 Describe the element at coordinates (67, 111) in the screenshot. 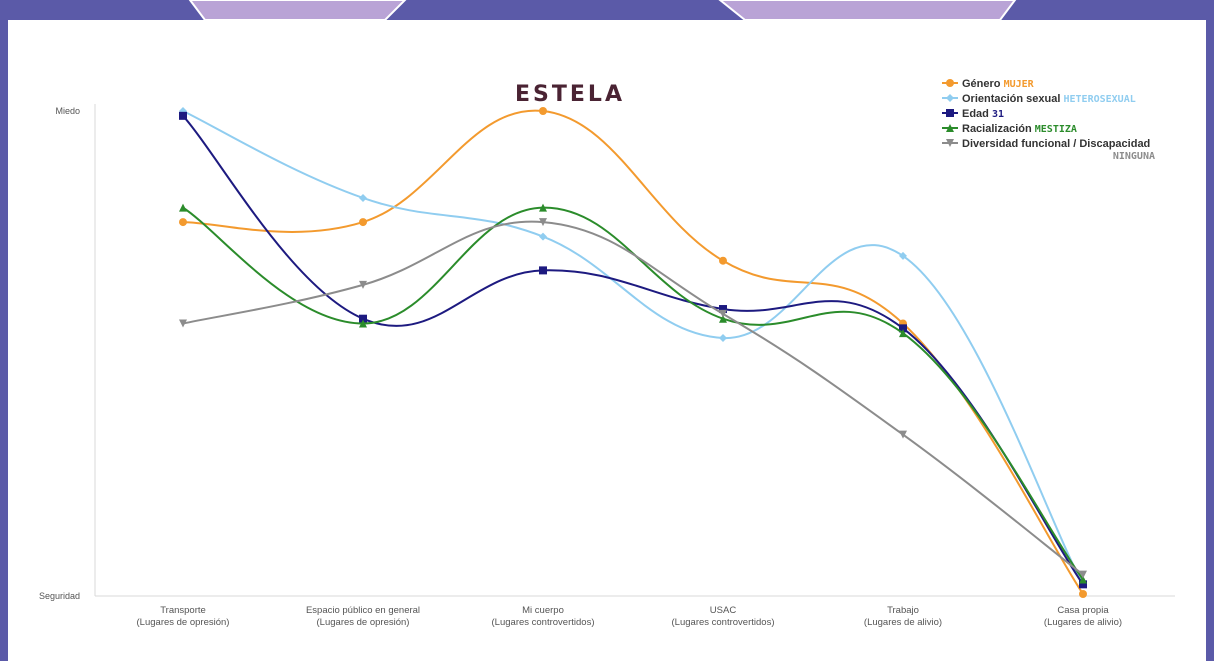

I see `y-tick-label-top: Miedo` at that location.